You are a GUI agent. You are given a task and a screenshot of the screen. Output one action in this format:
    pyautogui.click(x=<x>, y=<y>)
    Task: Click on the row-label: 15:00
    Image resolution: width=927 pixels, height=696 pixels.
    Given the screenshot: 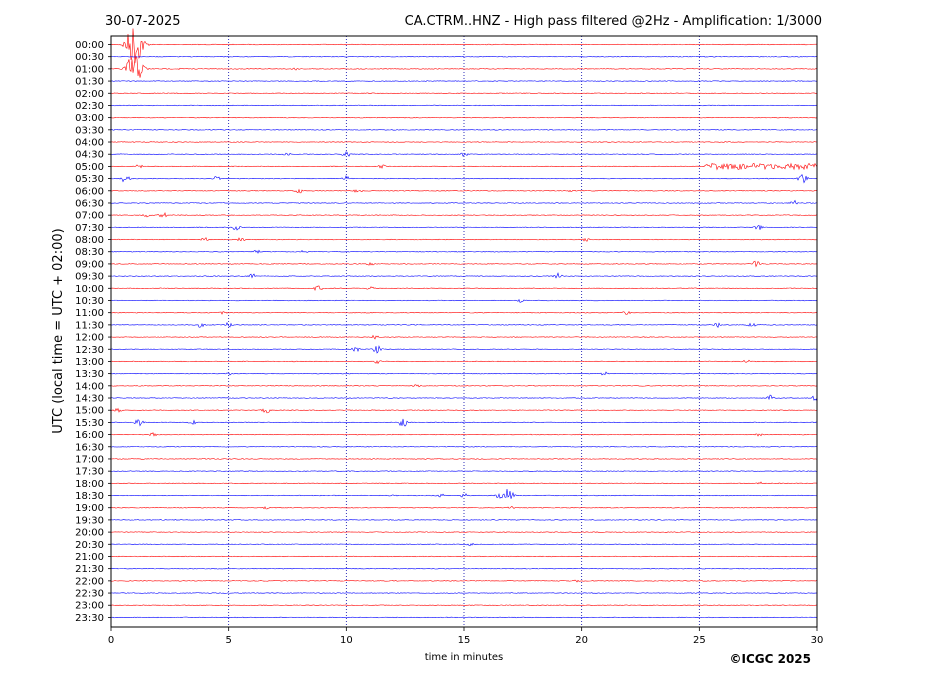 What is the action you would take?
    pyautogui.click(x=89, y=411)
    